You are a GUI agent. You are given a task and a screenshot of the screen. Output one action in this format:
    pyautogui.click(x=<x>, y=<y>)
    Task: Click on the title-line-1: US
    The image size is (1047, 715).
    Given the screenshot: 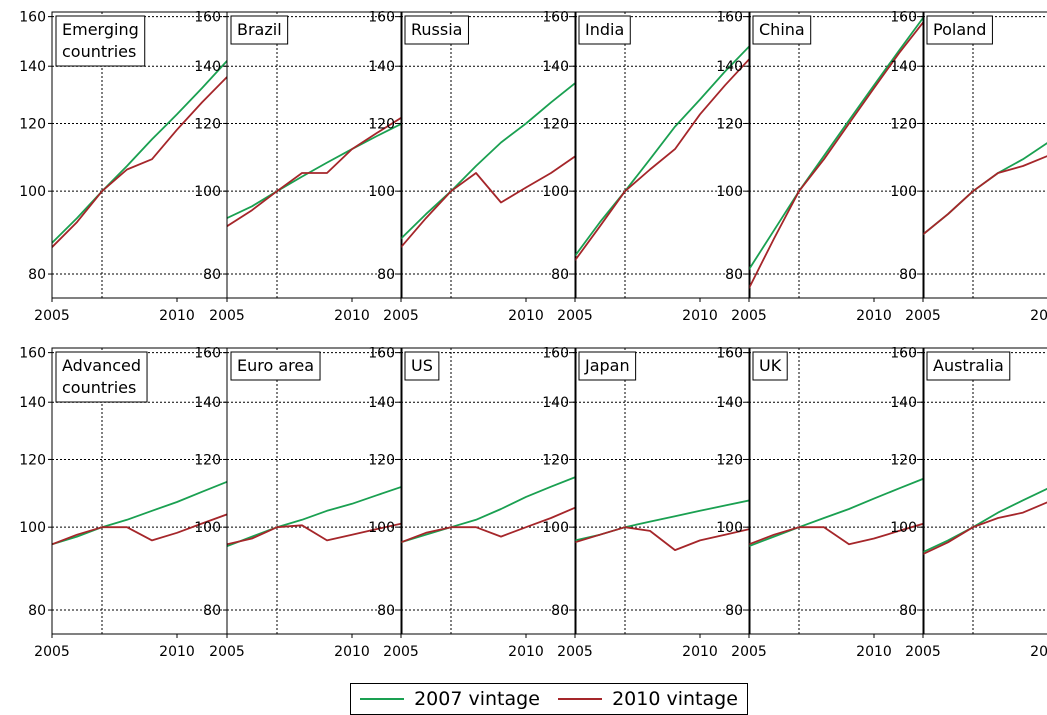 What is the action you would take?
    pyautogui.click(x=422, y=365)
    